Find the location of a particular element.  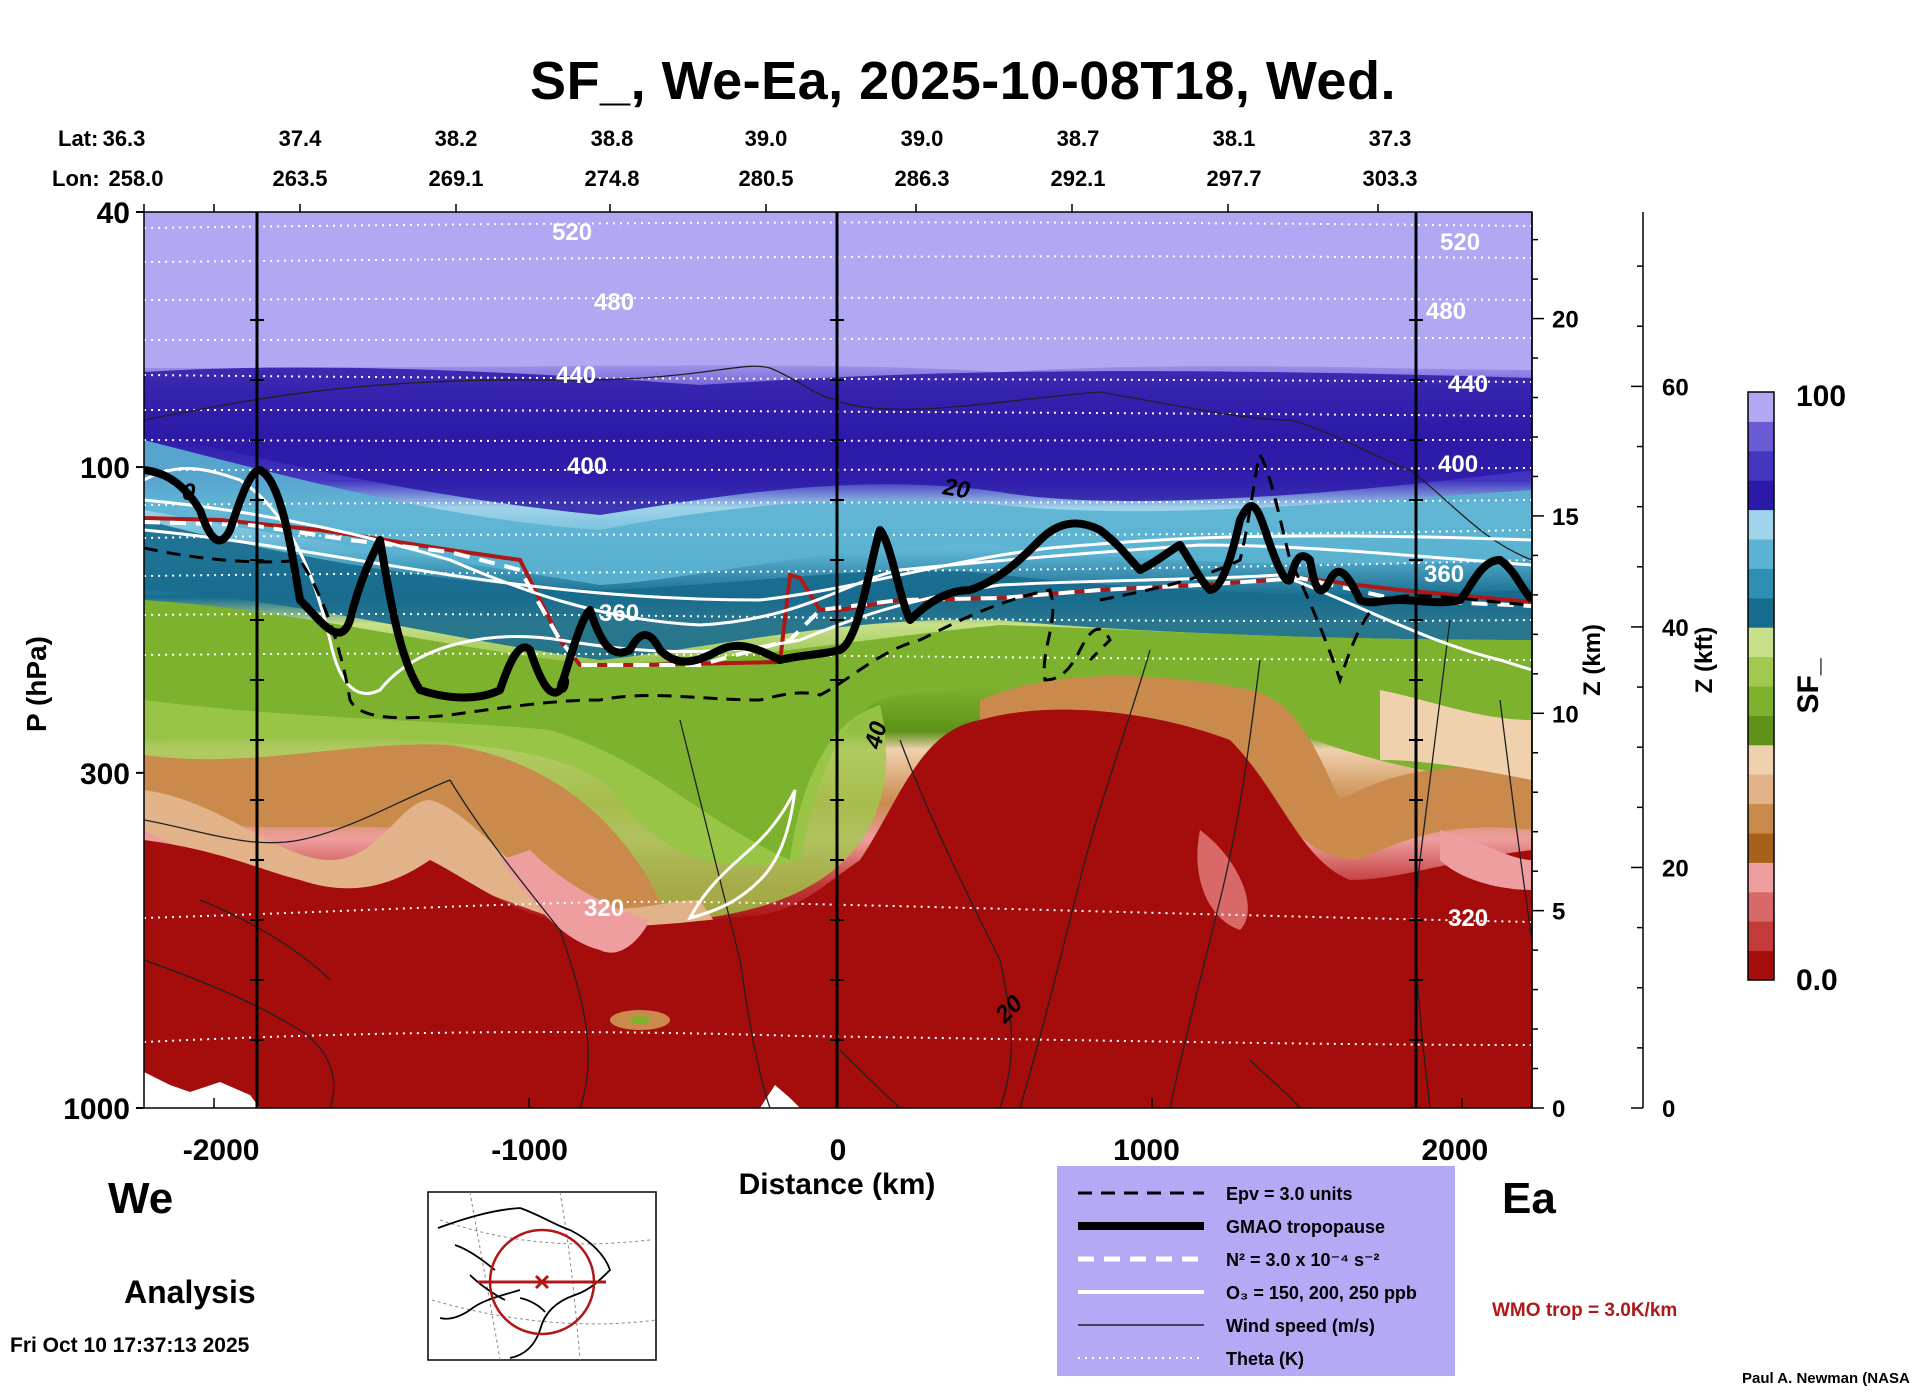

lon-value: 280.5 is located at coordinates (766, 178).